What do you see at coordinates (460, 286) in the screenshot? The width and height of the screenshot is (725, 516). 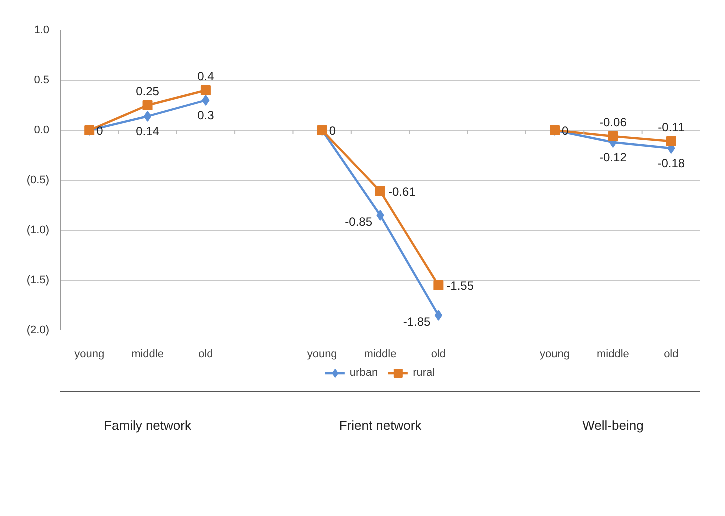 I see `data-label: -1.55` at bounding box center [460, 286].